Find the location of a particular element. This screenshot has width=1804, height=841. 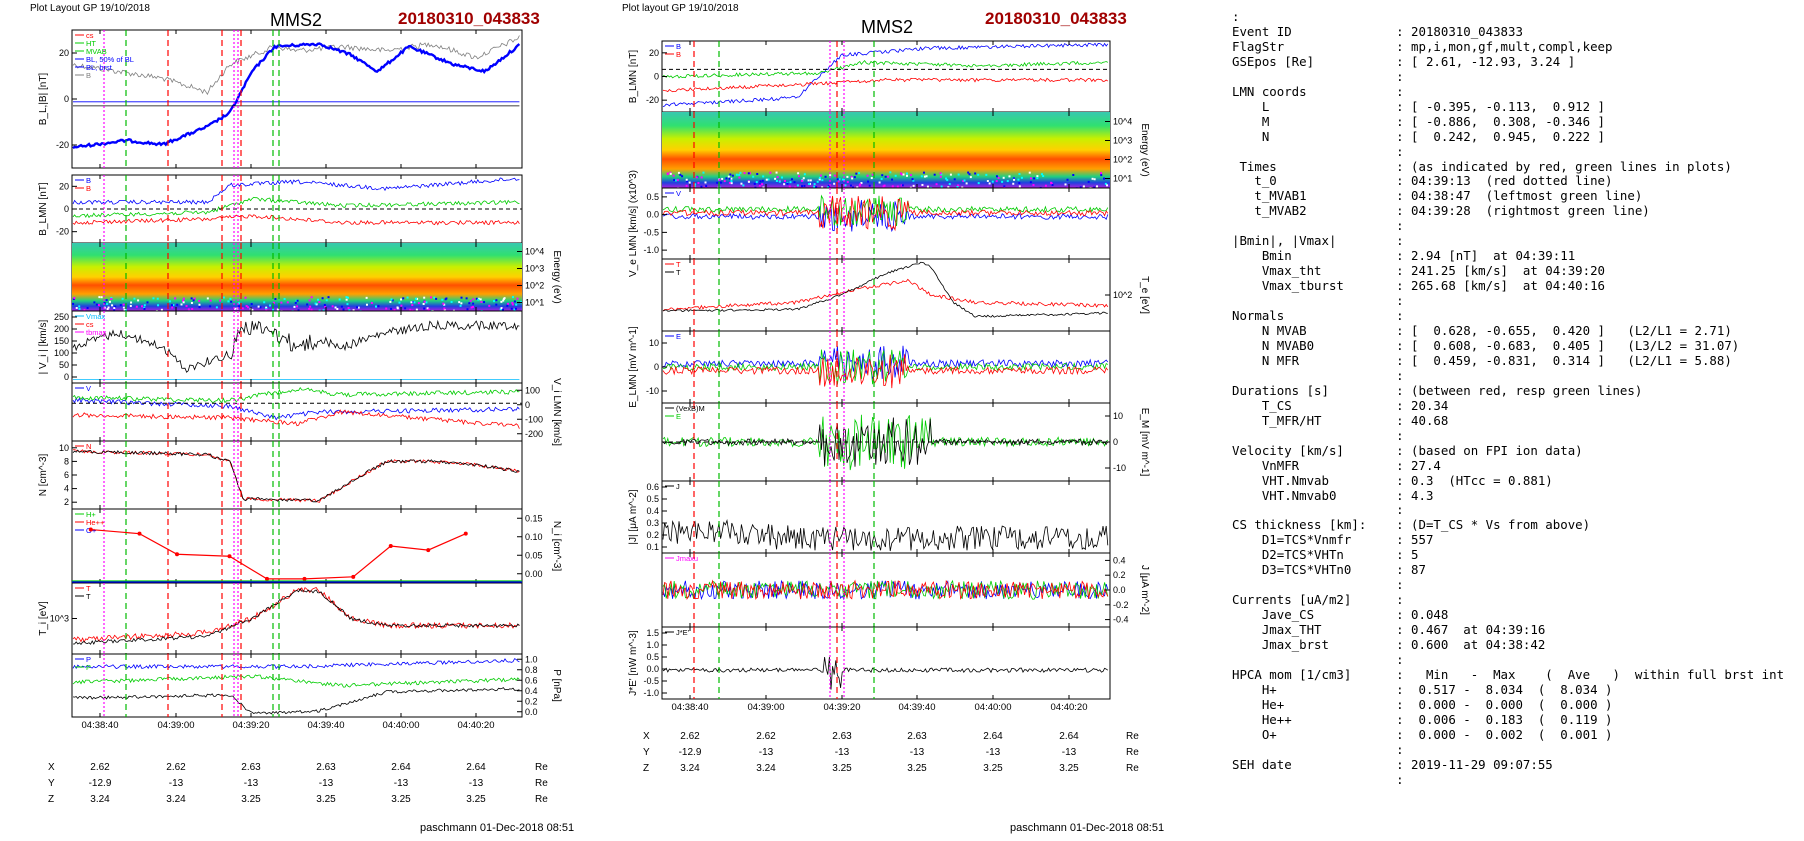

y-tick-label: -0.5 is located at coordinates (651, 681).